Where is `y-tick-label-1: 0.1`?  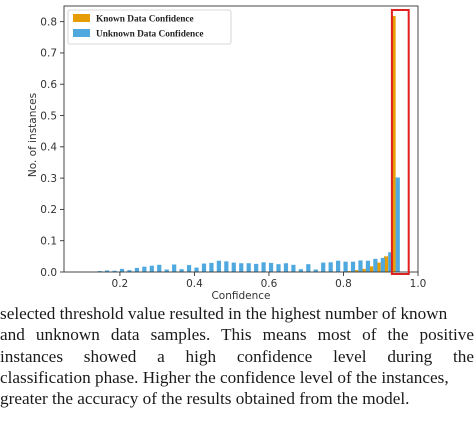
y-tick-label-1: 0.1 is located at coordinates (48, 242).